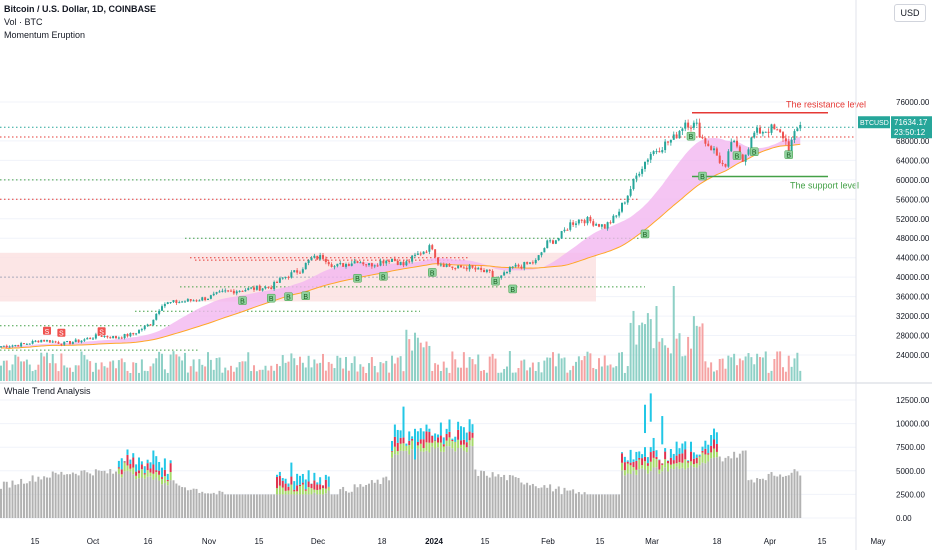  Describe the element at coordinates (910, 132) in the screenshot. I see `price-tag-countdown: 23:50:12` at that location.